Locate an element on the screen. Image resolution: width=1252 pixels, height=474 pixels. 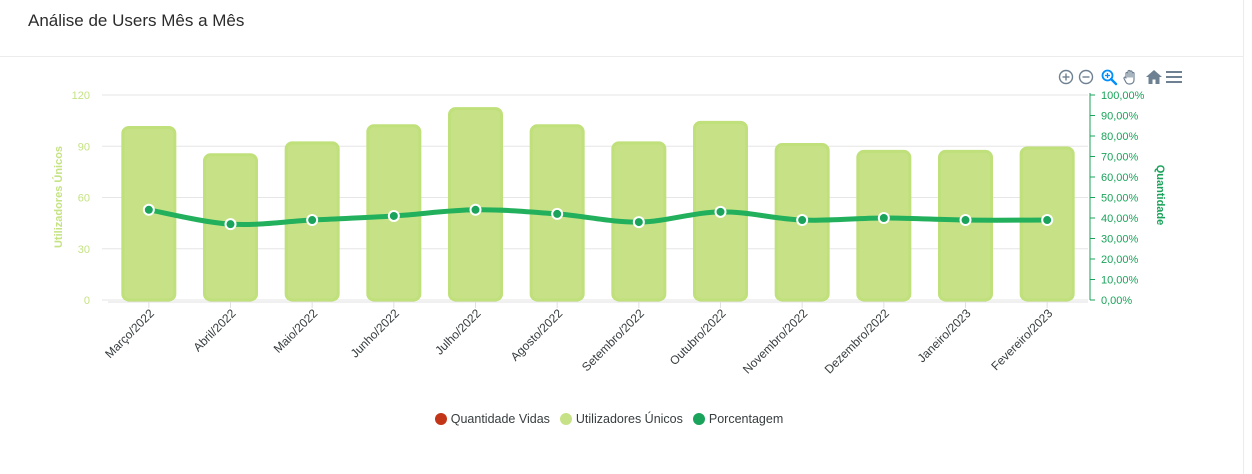
y-right-tick-label: 20,00% is located at coordinates (1120, 260).